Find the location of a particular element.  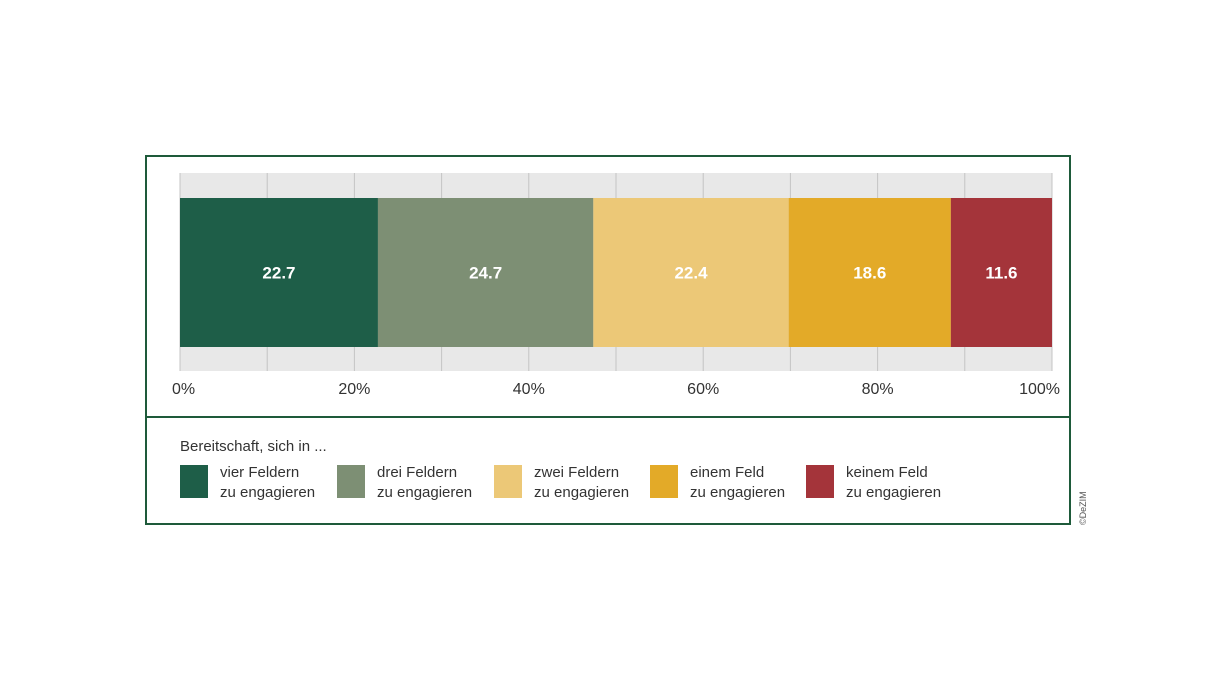

legend-label: vier Feldern zu engagieren is located at coordinates (267, 483).